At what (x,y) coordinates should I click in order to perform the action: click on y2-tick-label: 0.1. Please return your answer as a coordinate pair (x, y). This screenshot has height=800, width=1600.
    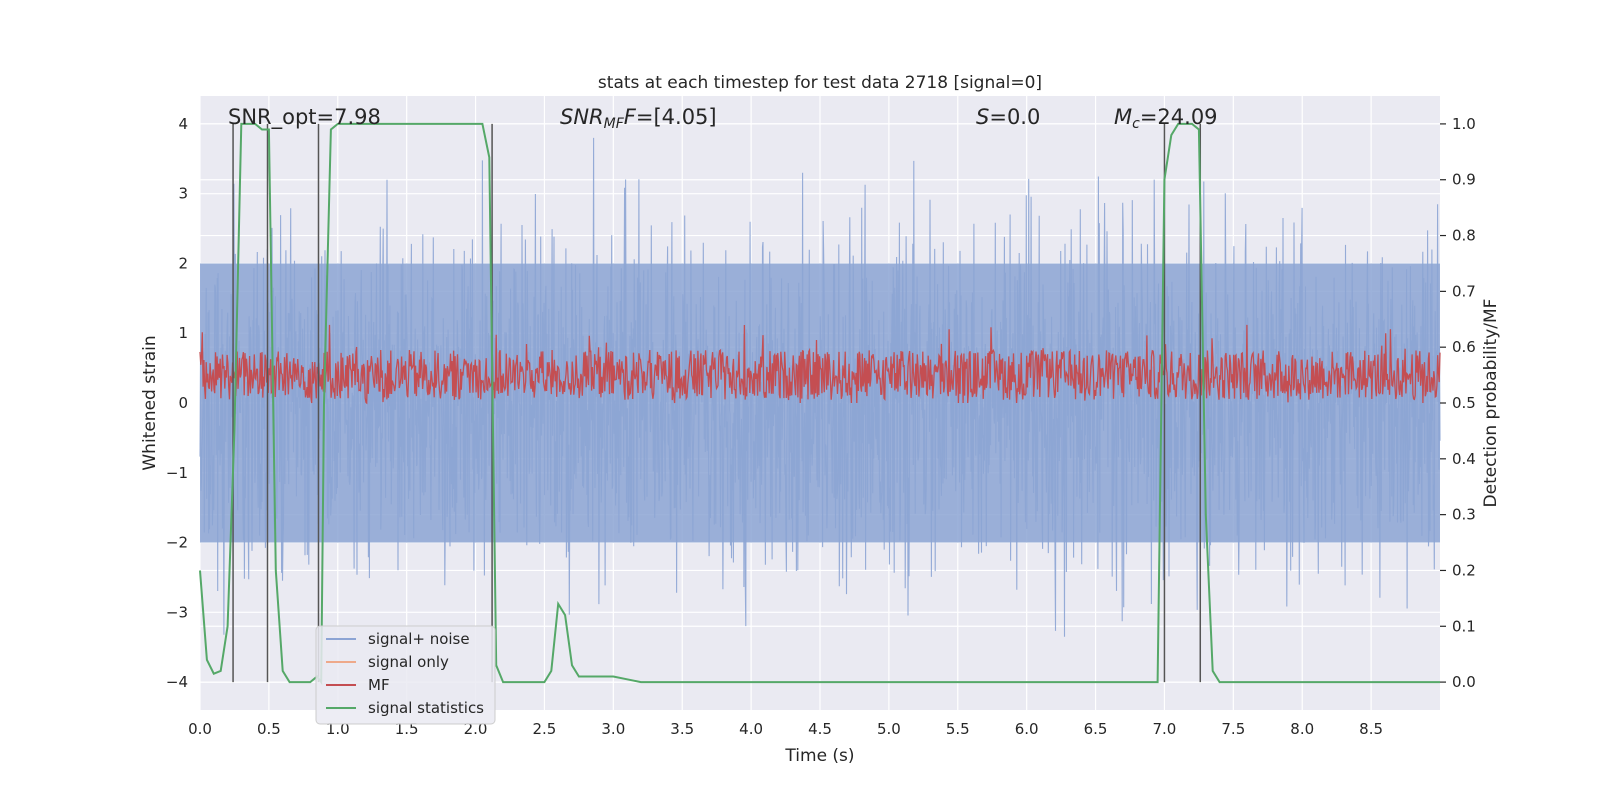
    Looking at the image, I should click on (1464, 626).